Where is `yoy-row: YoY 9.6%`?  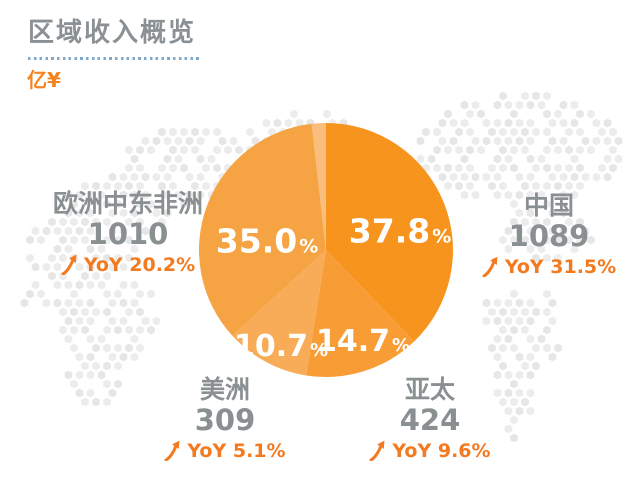
yoy-row: YoY 9.6% is located at coordinates (430, 451).